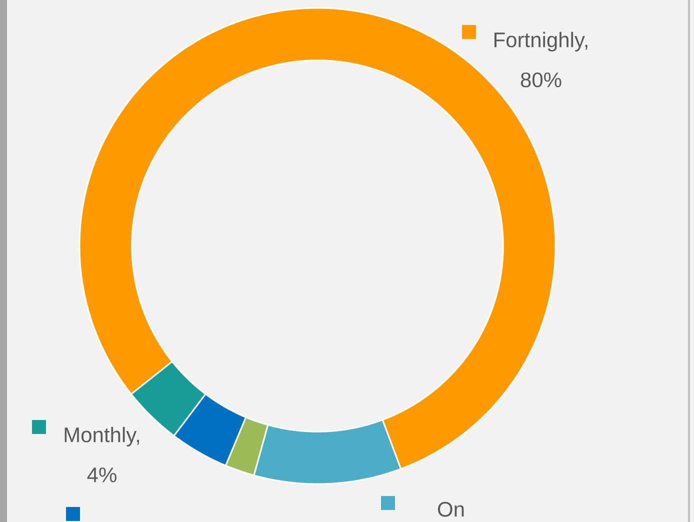 This screenshot has height=522, width=694. I want to click on legend-label: On, so click(451, 509).